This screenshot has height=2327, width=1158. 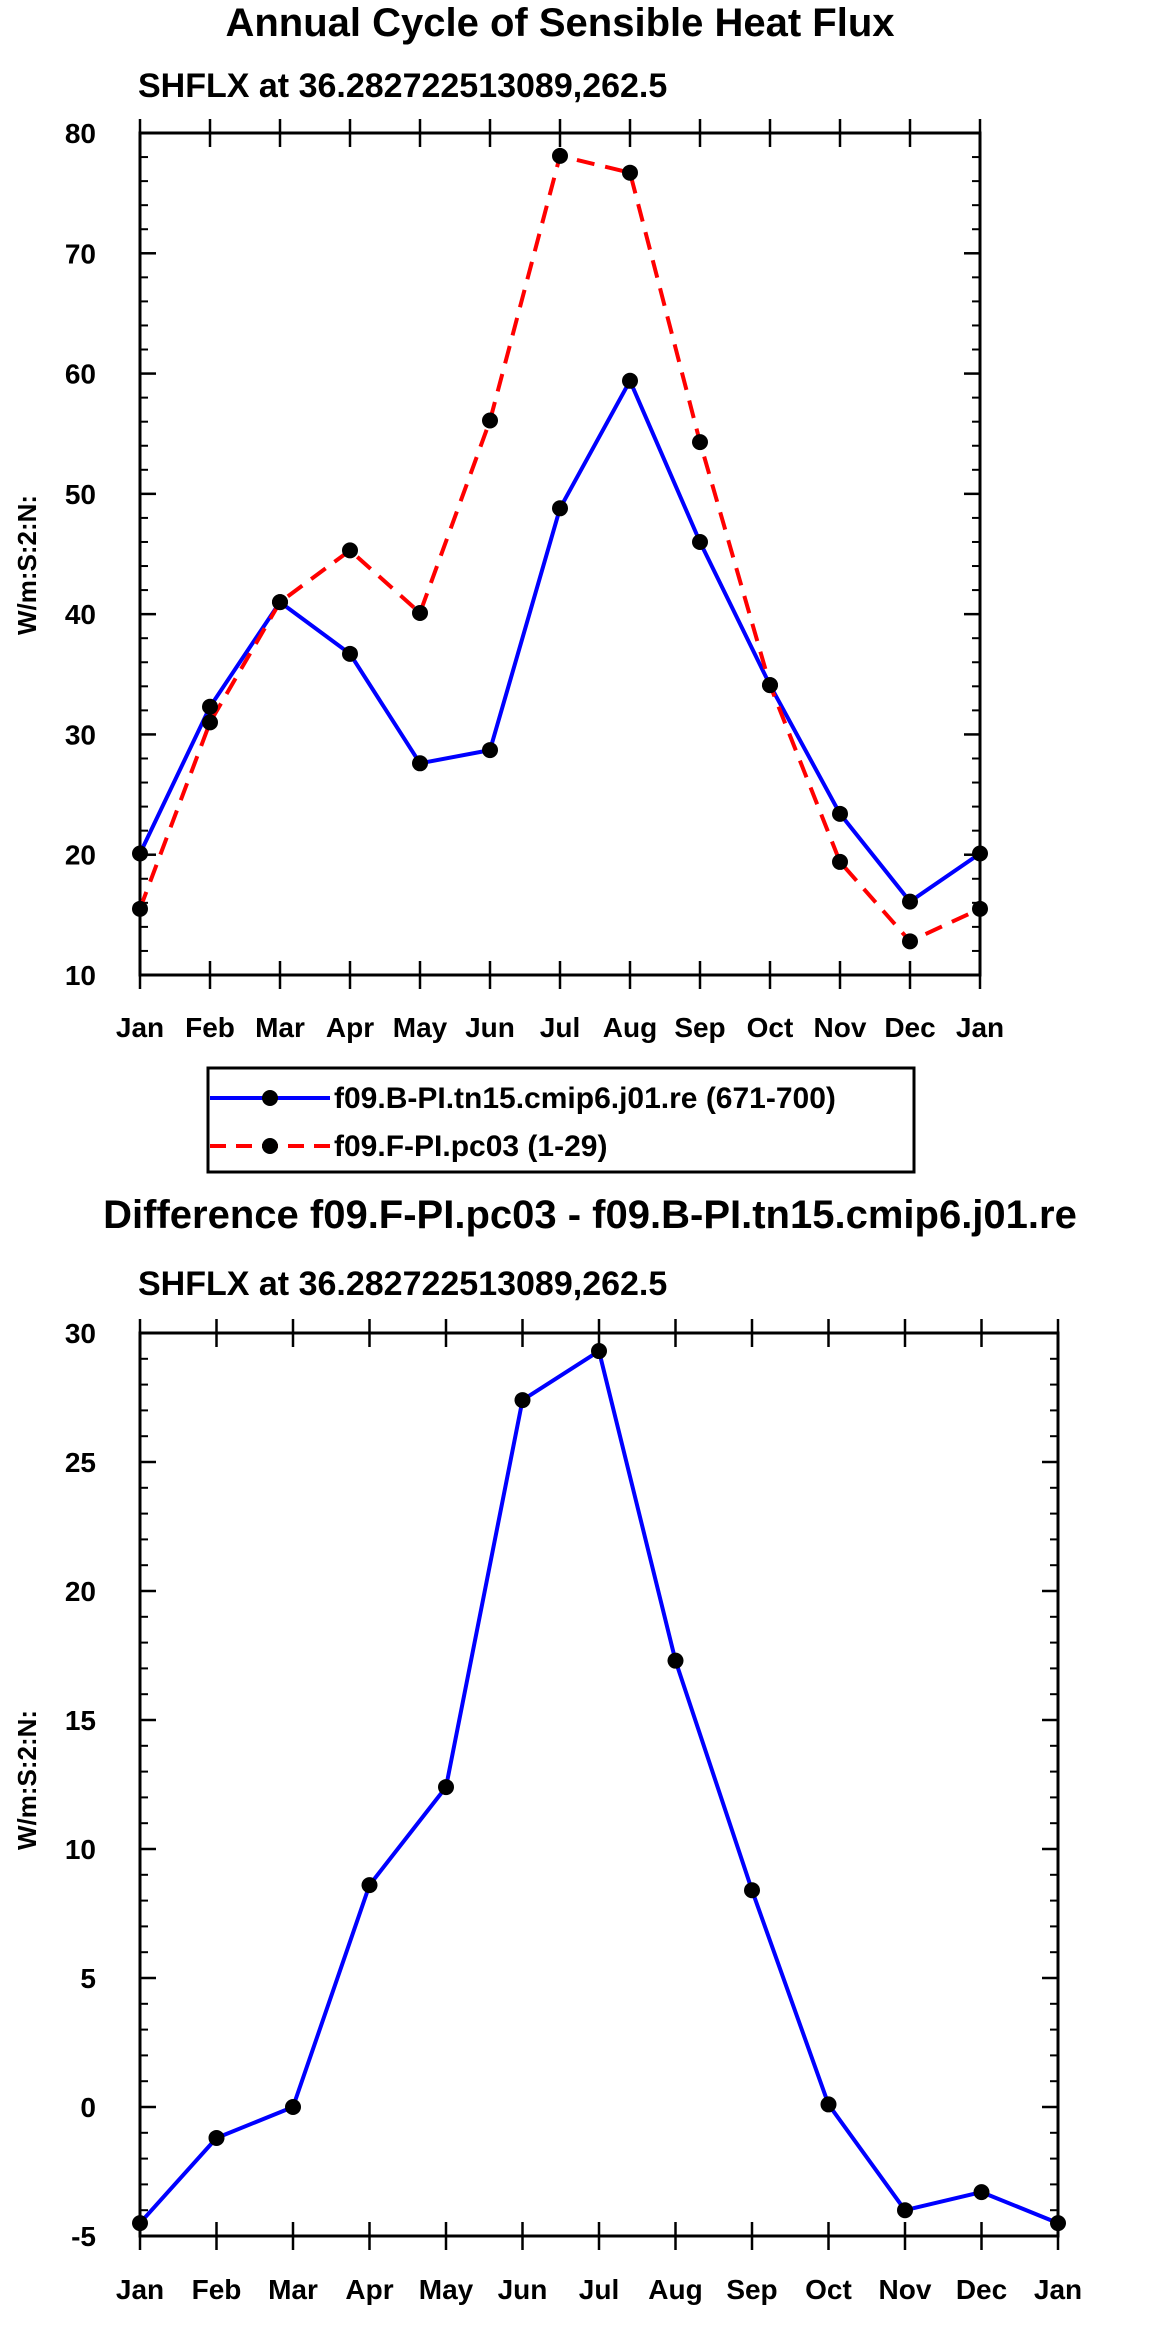 What do you see at coordinates (80, 374) in the screenshot?
I see `chart1-y-tick-label: 60` at bounding box center [80, 374].